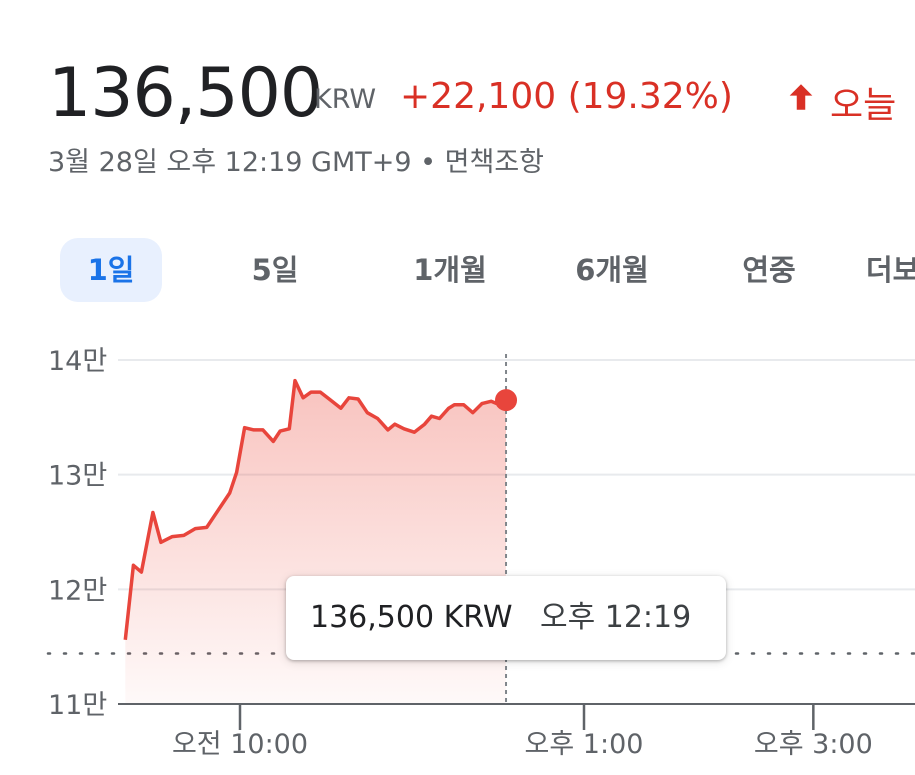  Describe the element at coordinates (315, 509) in the screenshot. I see `price-line` at that location.